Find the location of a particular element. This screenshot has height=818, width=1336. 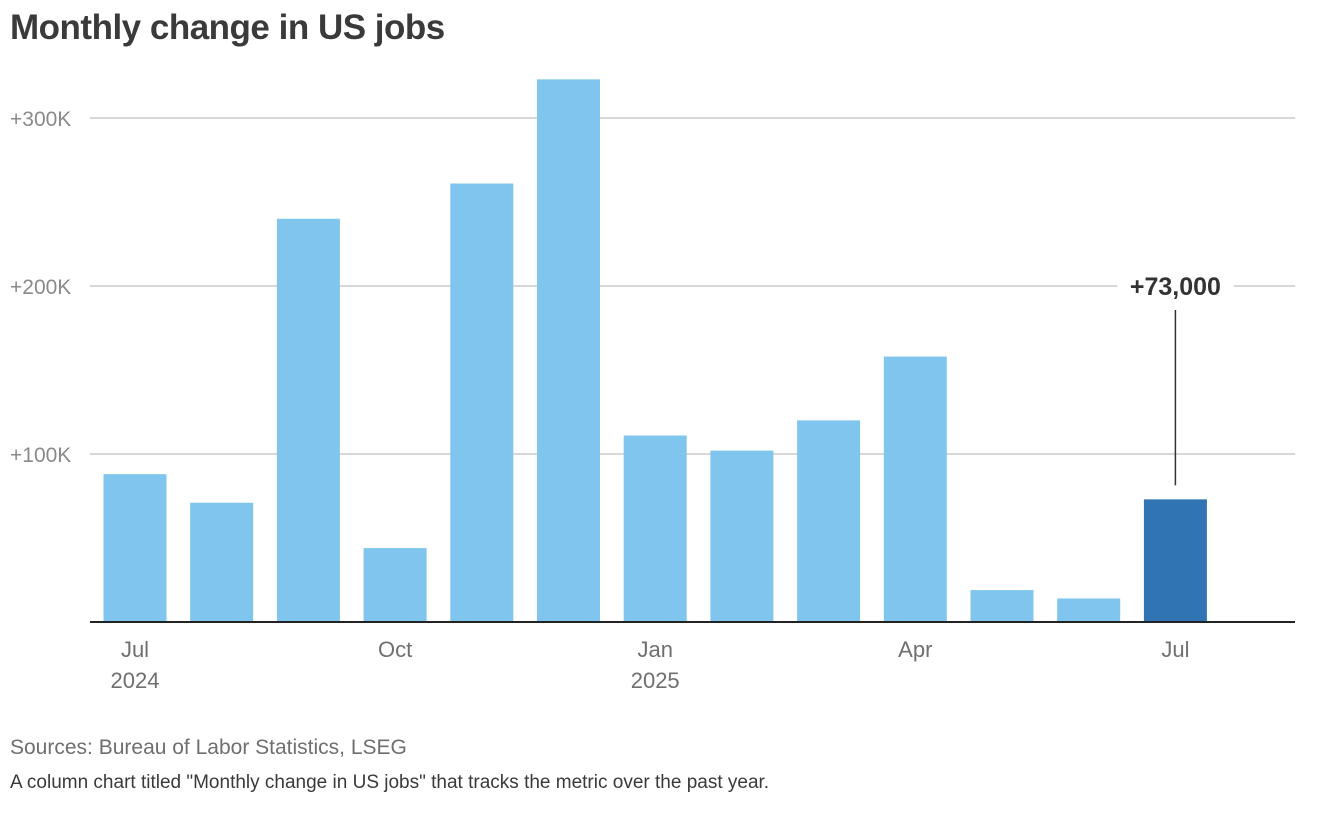

y-axis-labels: +100K +200K +300K is located at coordinates (40, 287).